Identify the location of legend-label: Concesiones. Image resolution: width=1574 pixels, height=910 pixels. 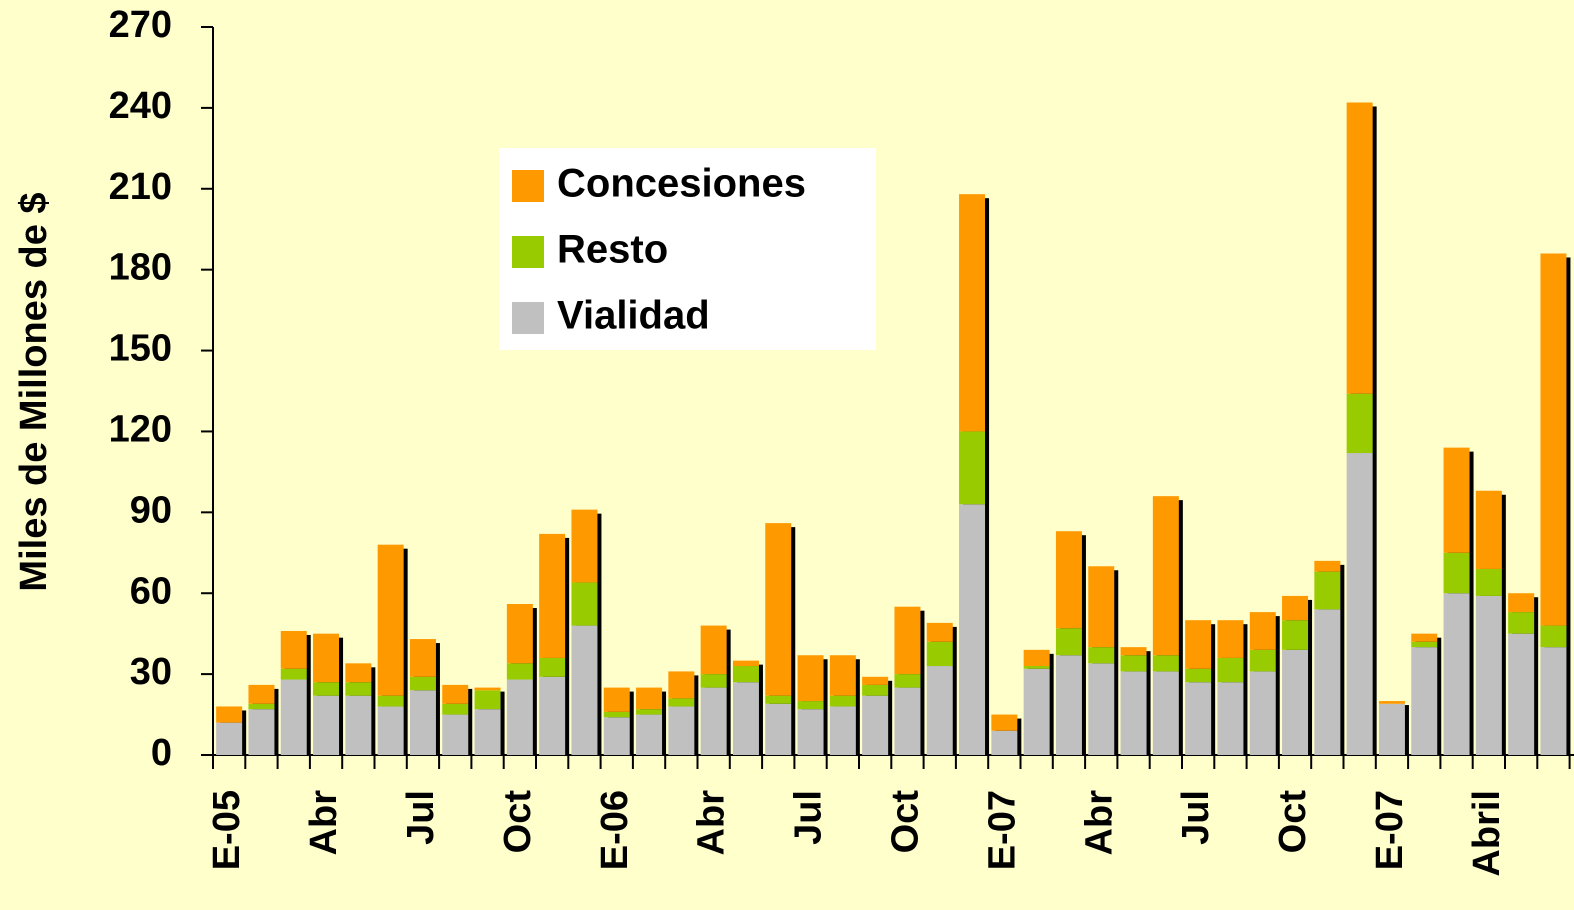
(681, 184).